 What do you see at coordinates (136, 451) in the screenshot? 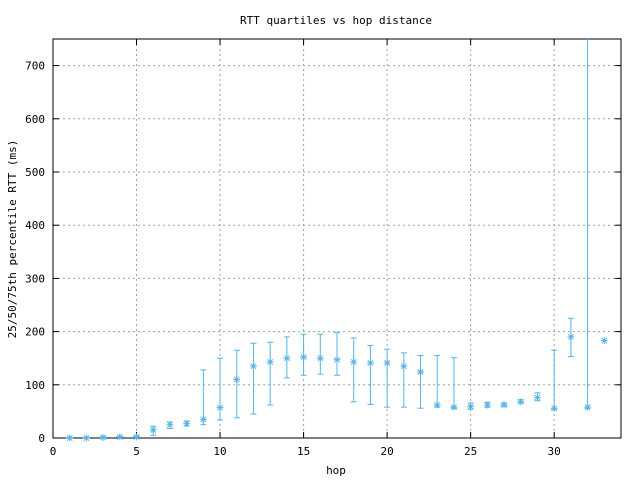
I see `x-tick-label: 5` at bounding box center [136, 451].